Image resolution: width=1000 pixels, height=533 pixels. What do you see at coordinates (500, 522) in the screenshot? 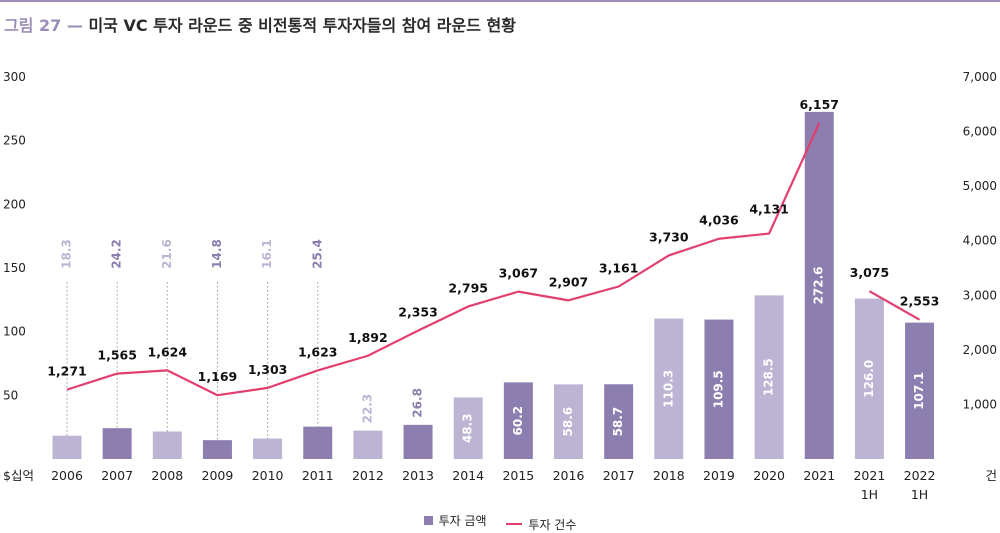
I see `legend: 투자 금액 투자 건수` at bounding box center [500, 522].